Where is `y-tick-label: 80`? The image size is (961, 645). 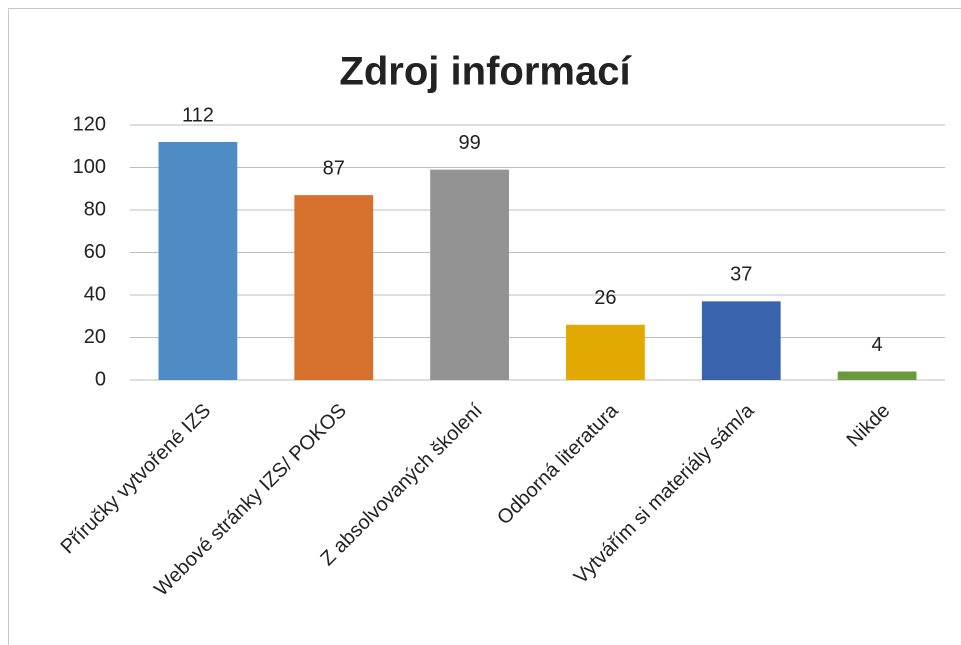 y-tick-label: 80 is located at coordinates (95, 209).